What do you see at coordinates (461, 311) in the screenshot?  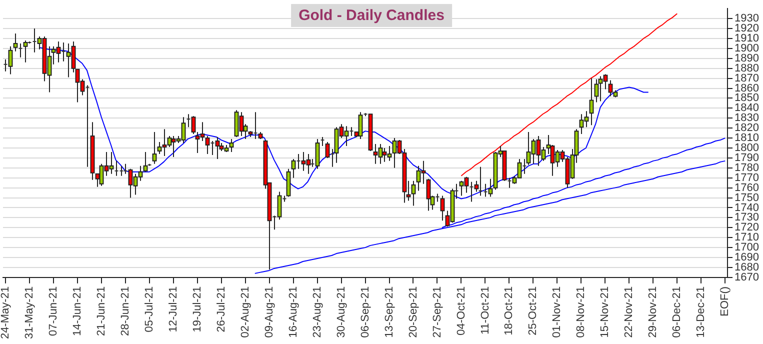 I see `x-tick-label: 04-Oct-21` at bounding box center [461, 311].